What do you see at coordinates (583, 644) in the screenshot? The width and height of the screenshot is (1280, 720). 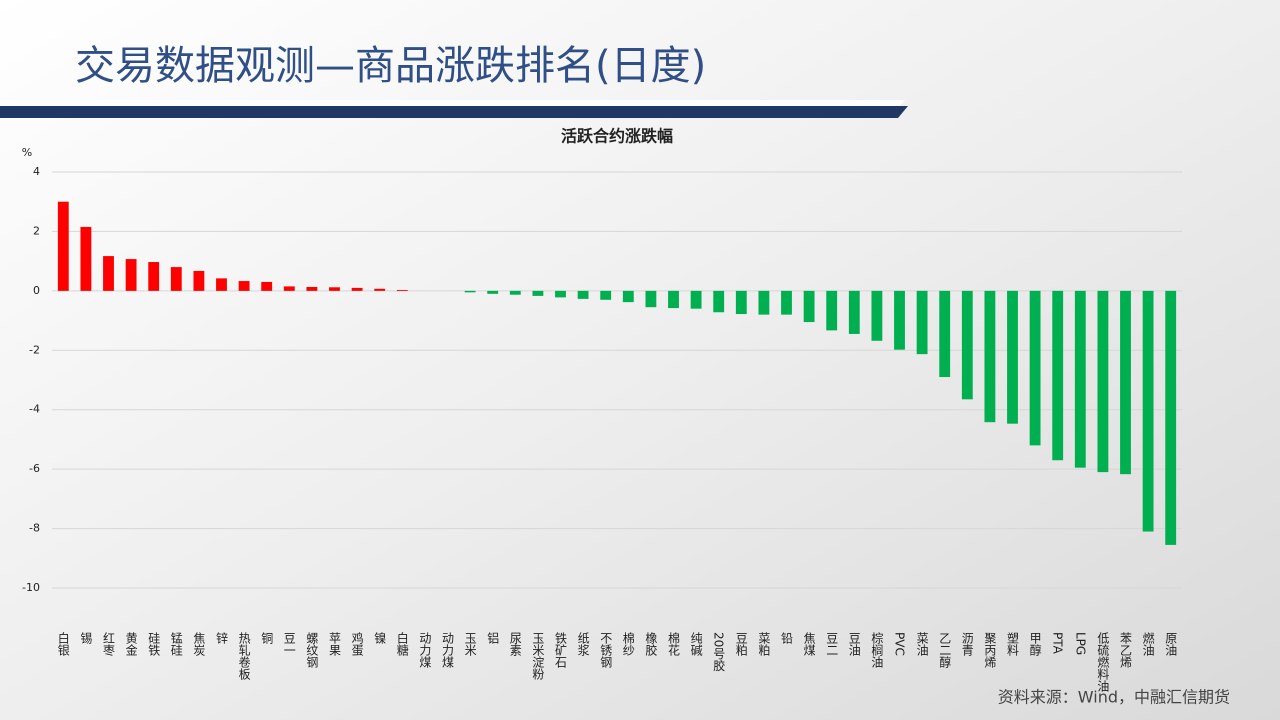 I see `x-tick-label: 纸浆` at bounding box center [583, 644].